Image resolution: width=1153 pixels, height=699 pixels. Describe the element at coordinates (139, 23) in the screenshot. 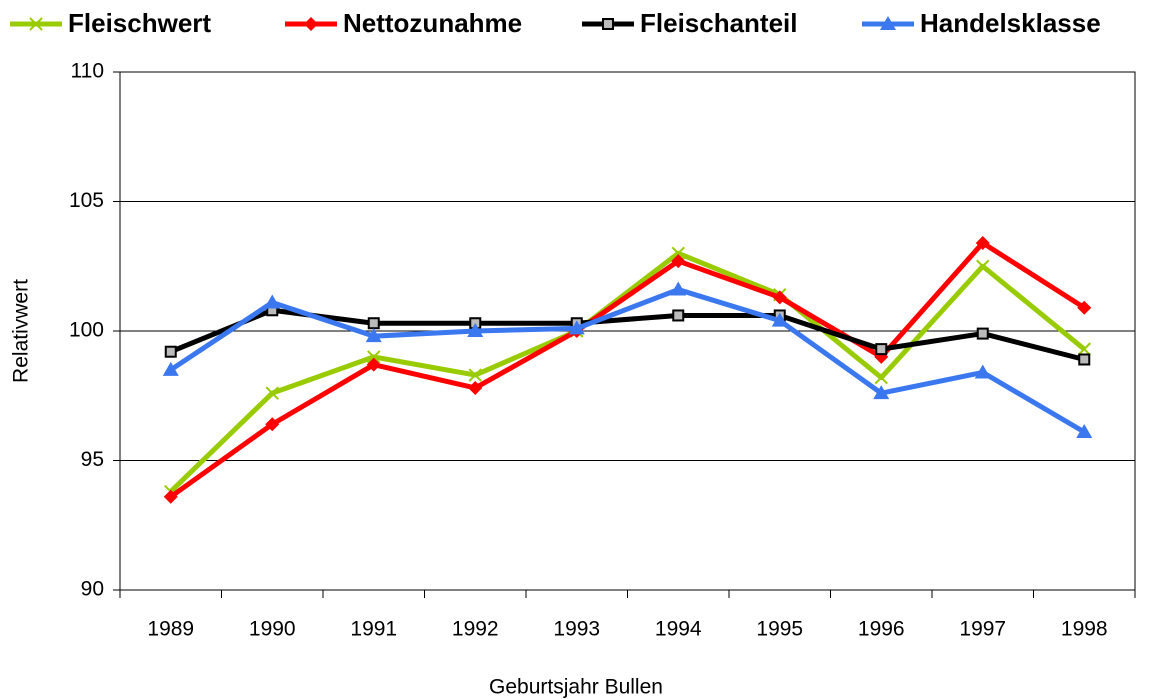

I see `legend-label: Fleischwert` at that location.